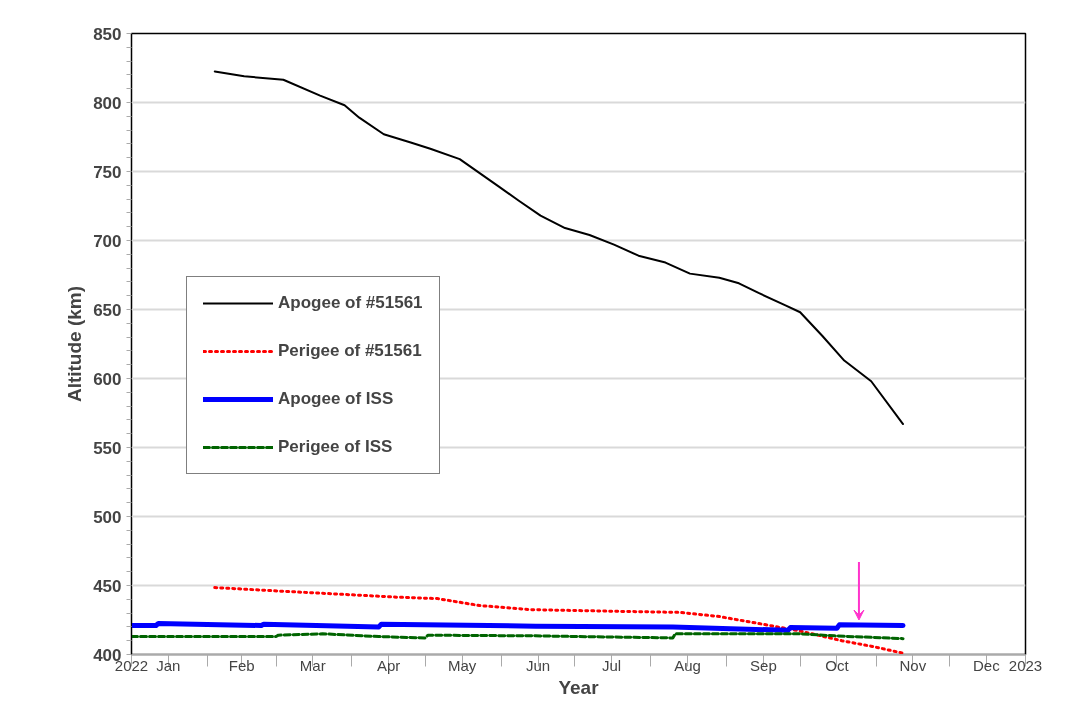 The image size is (1079, 723). Describe the element at coordinates (538, 665) in the screenshot. I see `x-tick-label: Jun` at that location.